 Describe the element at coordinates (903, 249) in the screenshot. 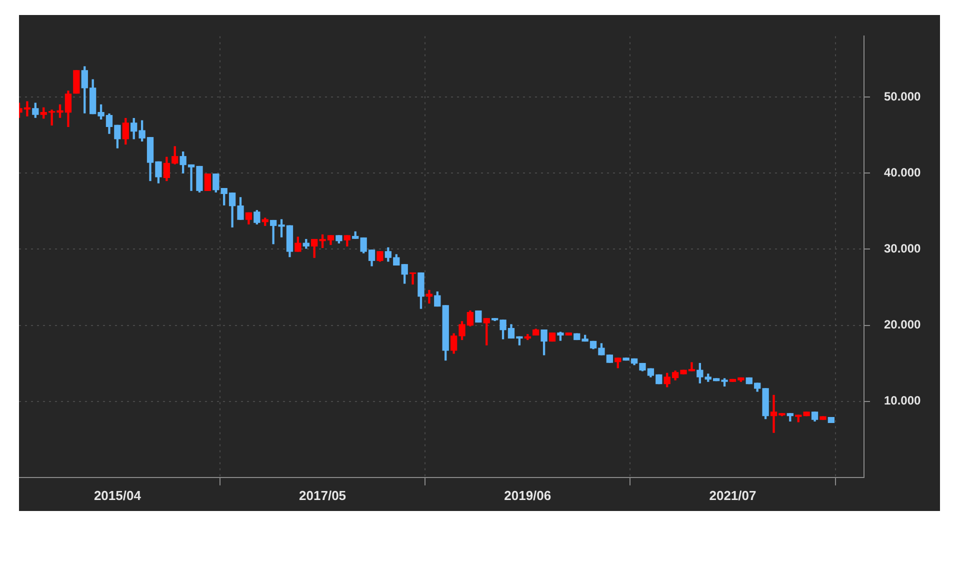

I see `y-tick-label: 30.000` at that location.